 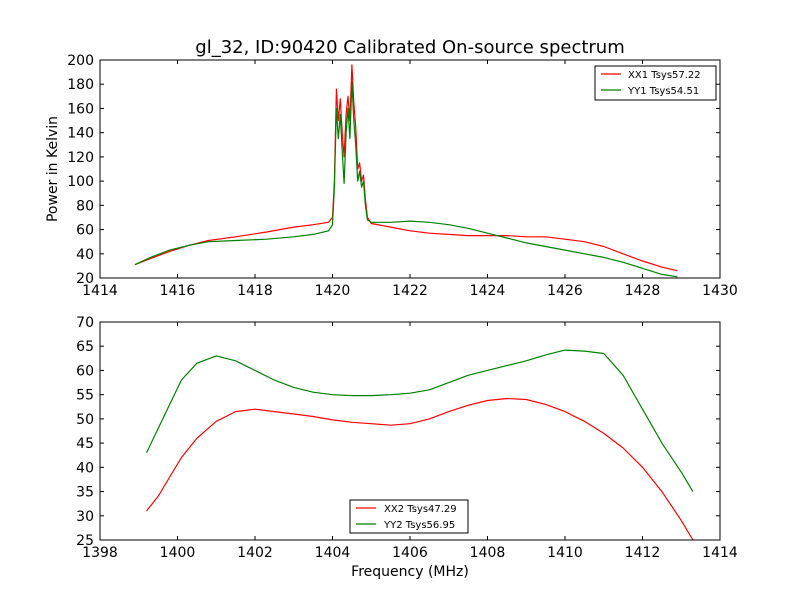 I want to click on y-tick-label: 180, so click(x=80, y=85).